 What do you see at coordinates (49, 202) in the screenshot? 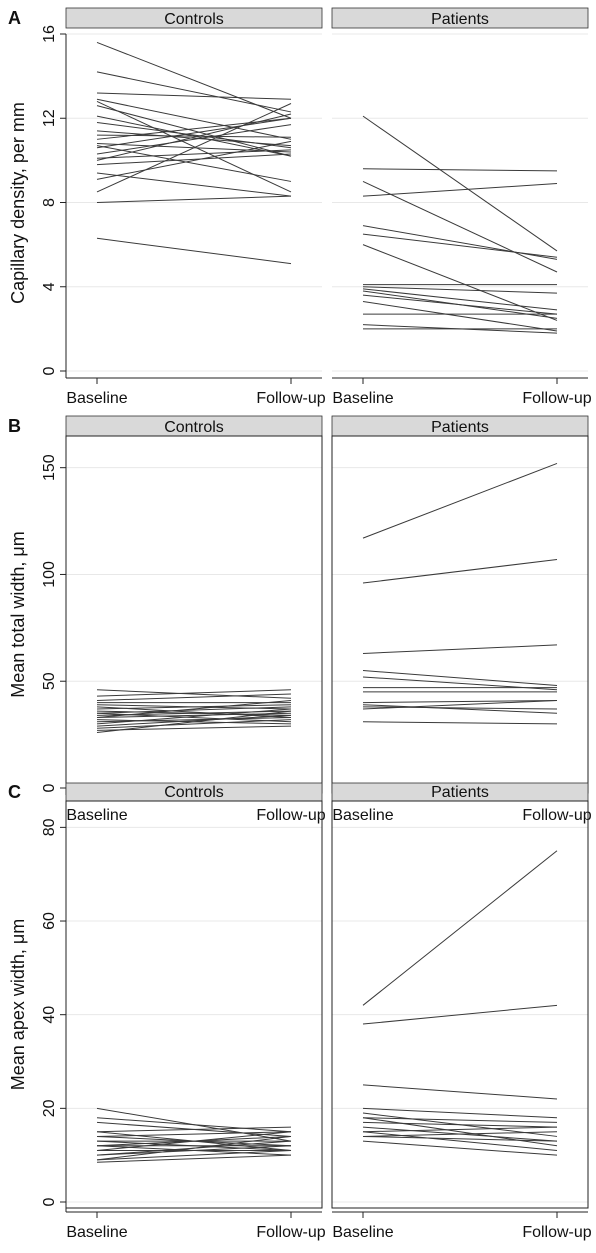
I see `y-tick-label: 8` at bounding box center [49, 202].